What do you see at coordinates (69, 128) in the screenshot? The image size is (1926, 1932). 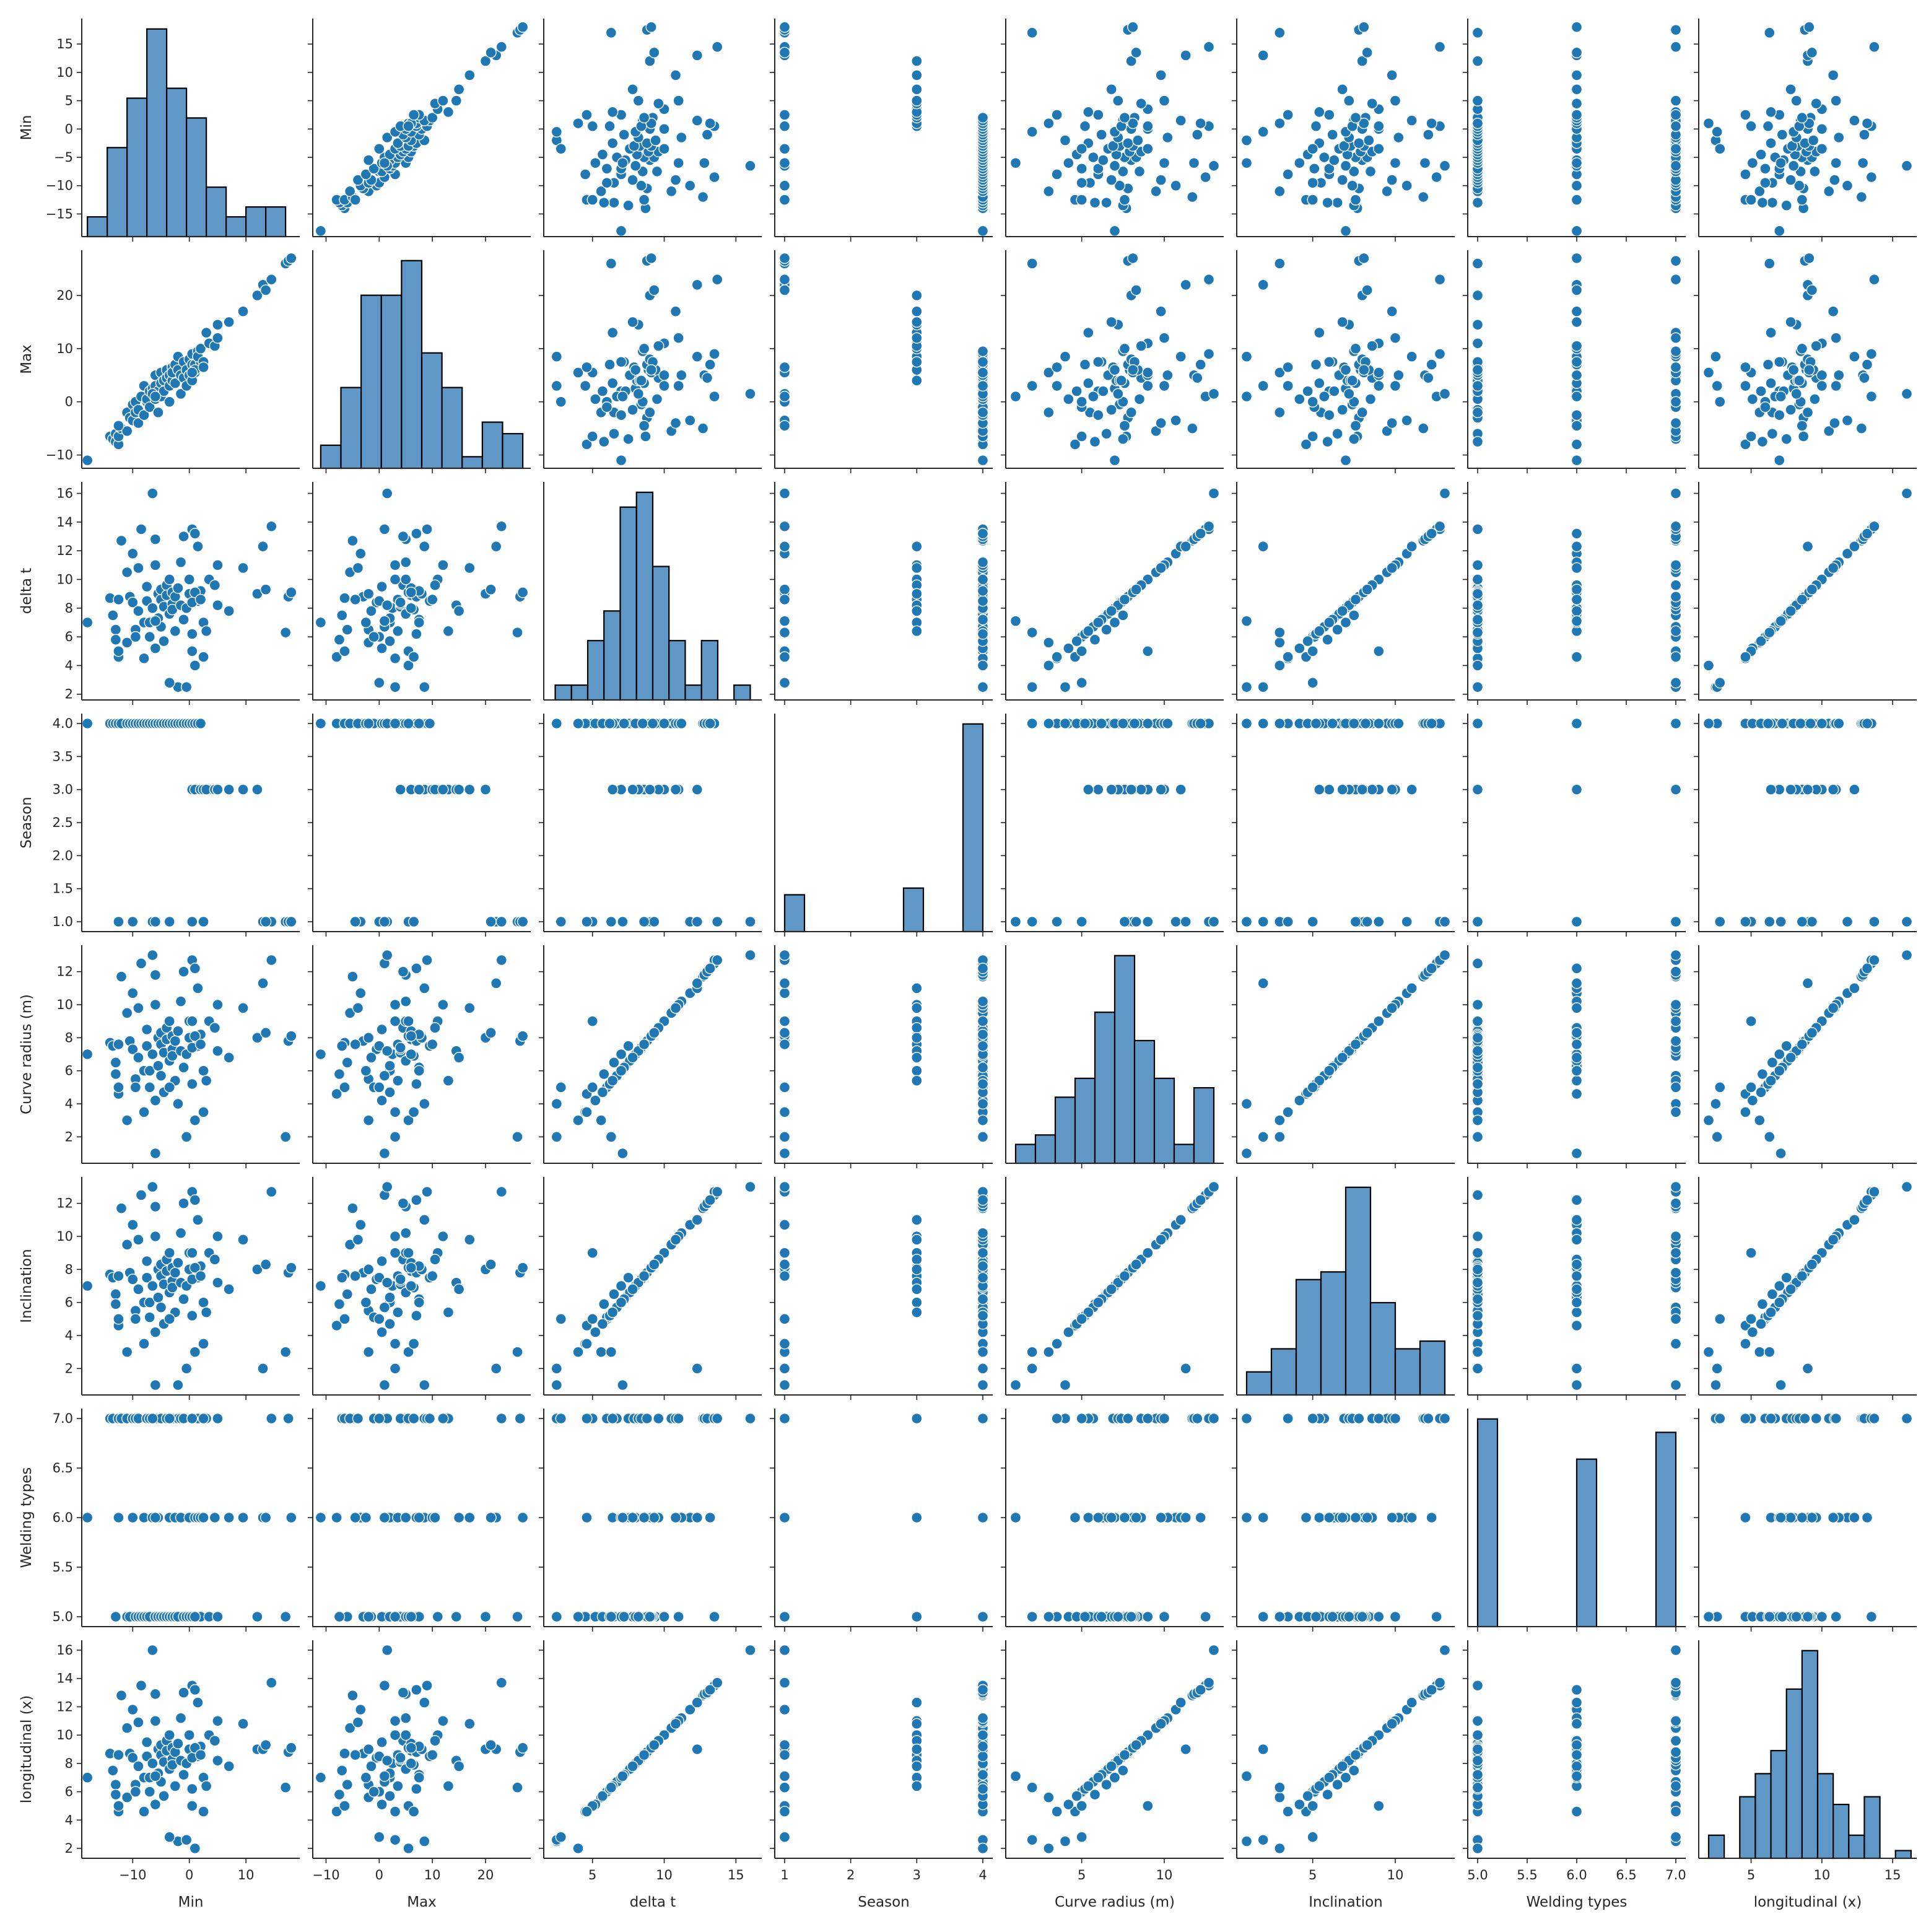 I see `y-tick-label: 0` at bounding box center [69, 128].